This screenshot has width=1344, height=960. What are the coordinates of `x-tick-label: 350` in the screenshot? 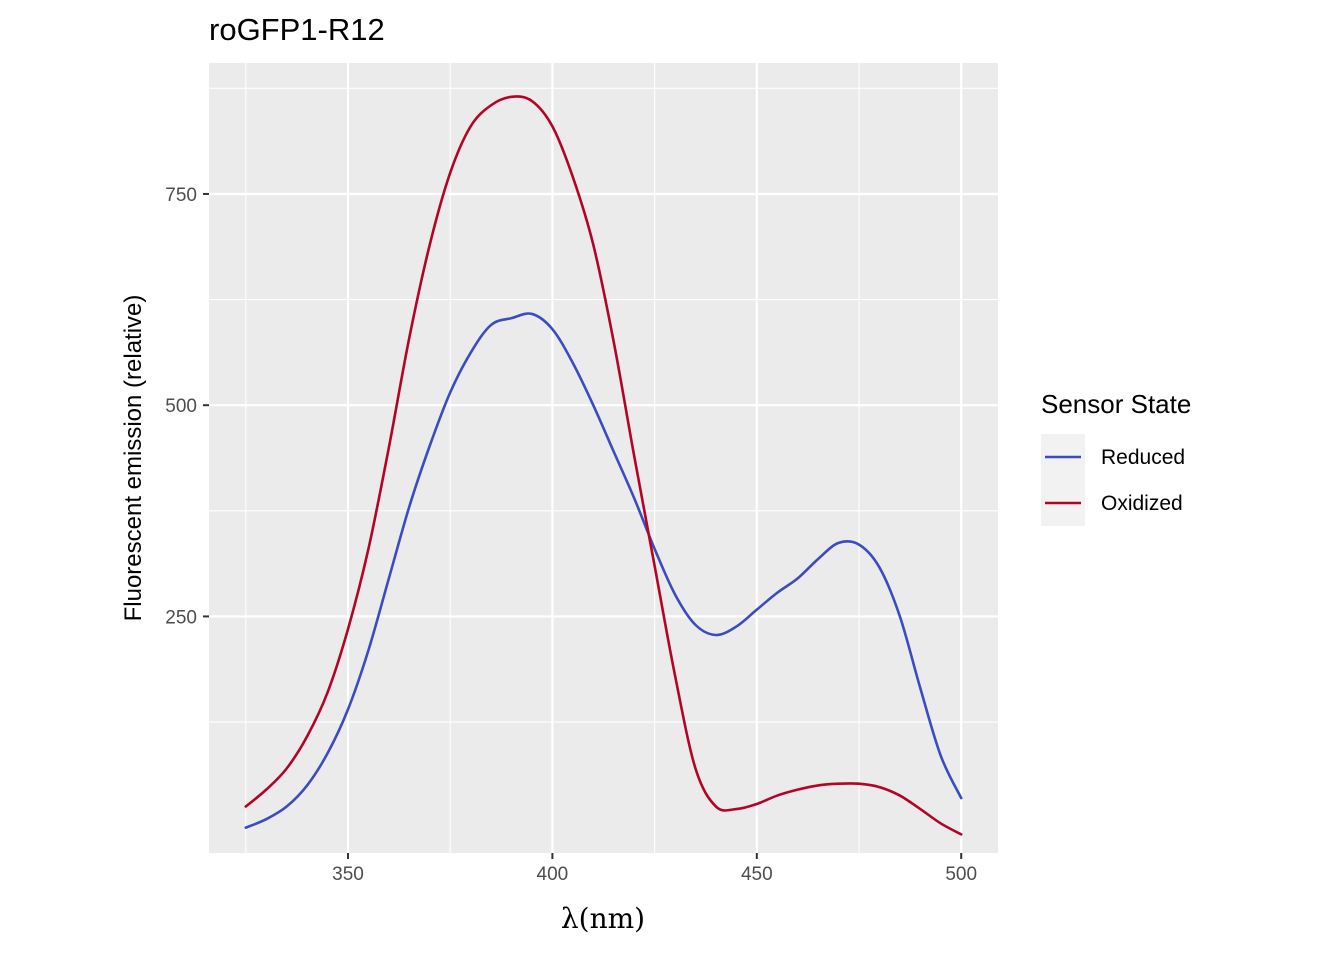 It's located at (348, 874).